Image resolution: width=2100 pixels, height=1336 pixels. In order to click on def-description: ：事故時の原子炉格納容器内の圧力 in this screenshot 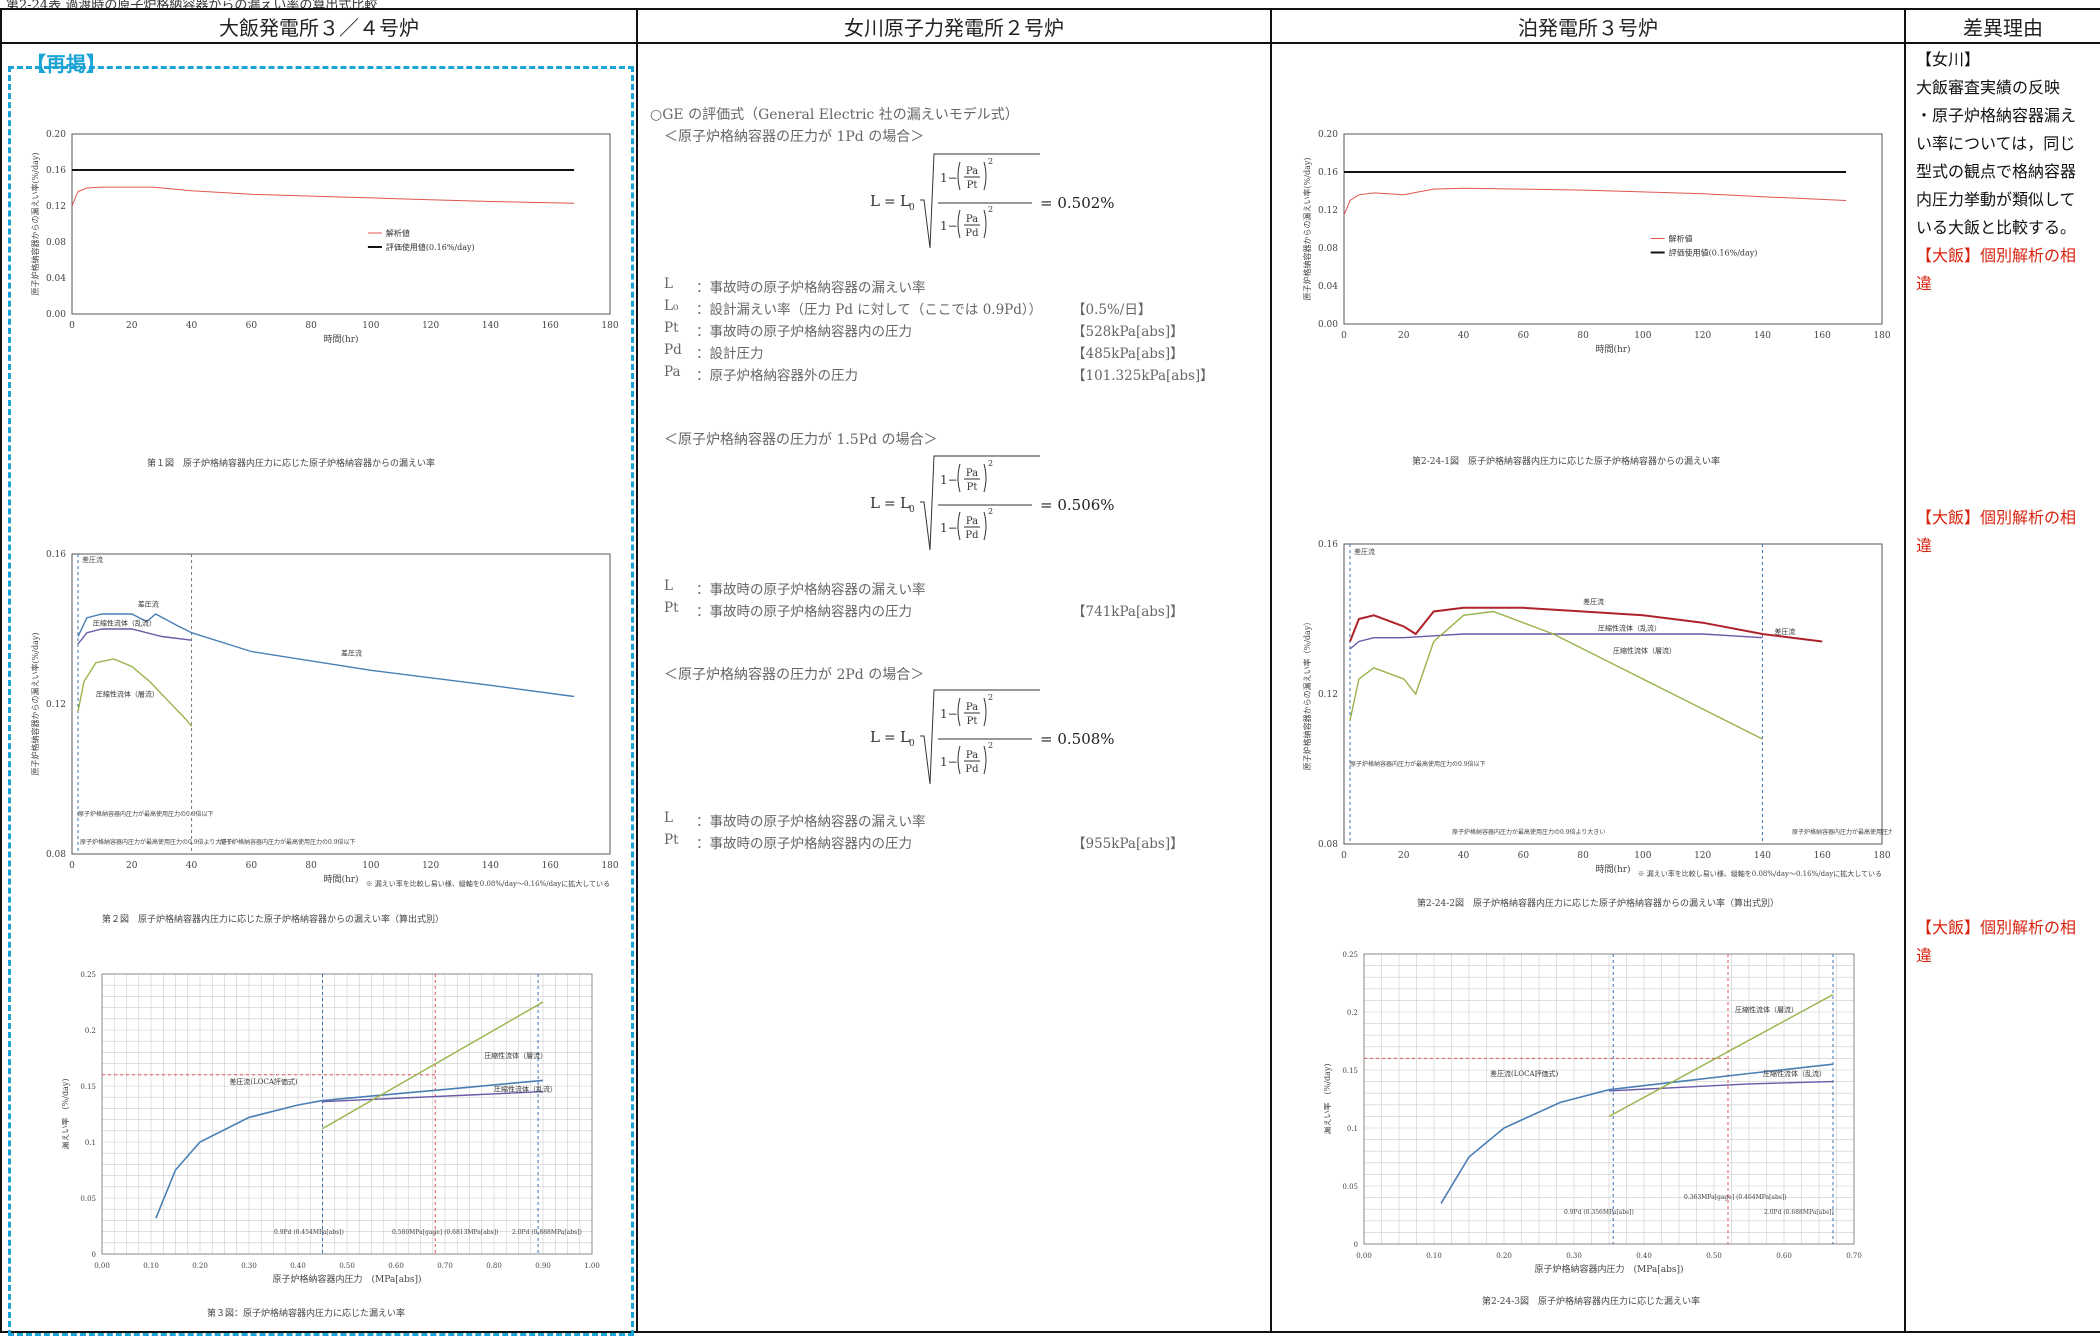, I will do `click(804, 844)`.